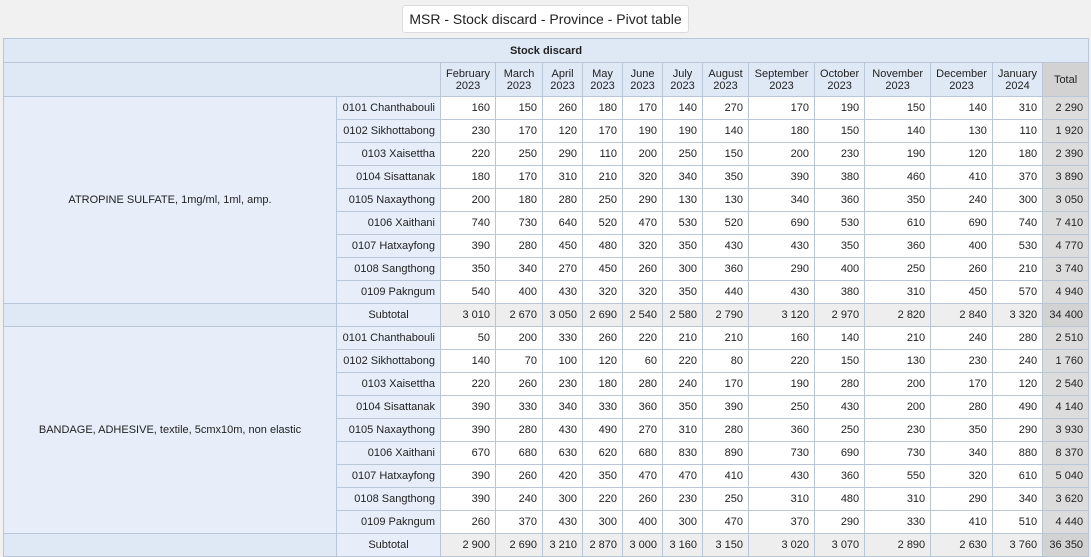  What do you see at coordinates (1017, 79) in the screenshot?
I see `month-header: January 2024` at bounding box center [1017, 79].